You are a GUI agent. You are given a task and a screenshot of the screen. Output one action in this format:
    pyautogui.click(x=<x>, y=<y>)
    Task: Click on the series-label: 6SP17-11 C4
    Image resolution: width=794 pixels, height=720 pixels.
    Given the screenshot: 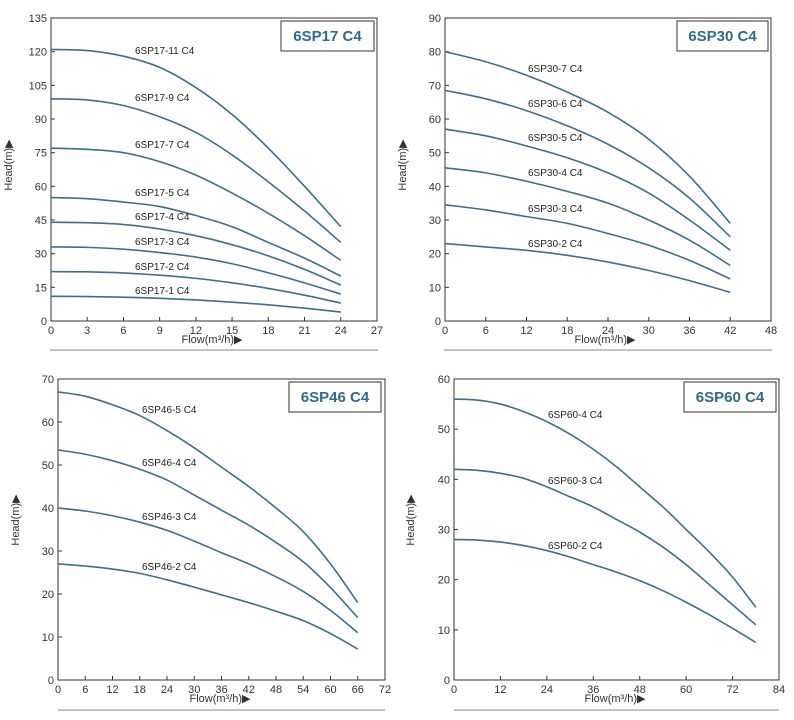 What is the action you would take?
    pyautogui.click(x=165, y=51)
    